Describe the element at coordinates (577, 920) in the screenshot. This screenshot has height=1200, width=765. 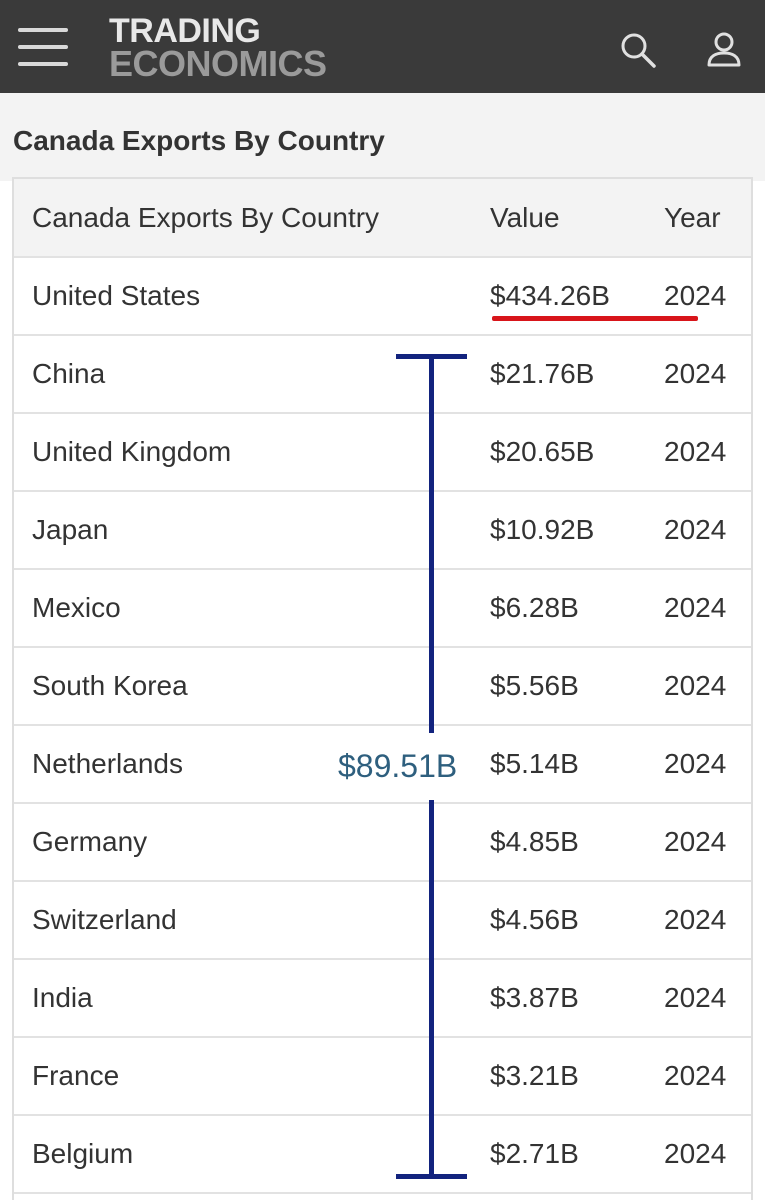
I see `cell-value: $4.56B` at that location.